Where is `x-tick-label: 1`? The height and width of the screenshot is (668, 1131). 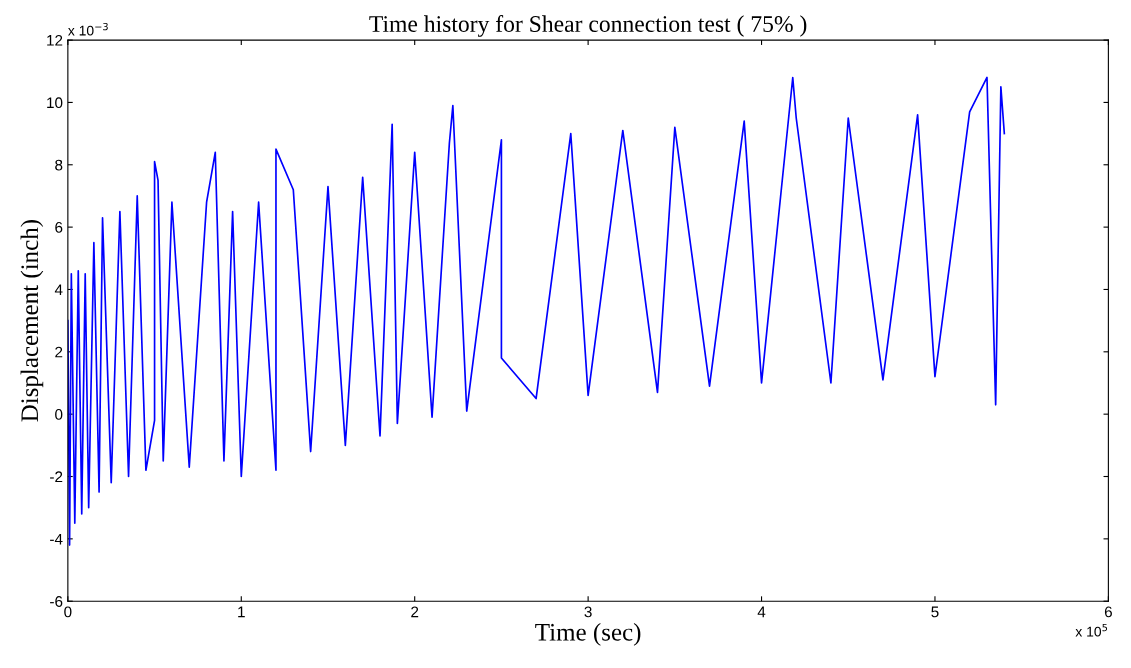
x-tick-label: 1 is located at coordinates (241, 612).